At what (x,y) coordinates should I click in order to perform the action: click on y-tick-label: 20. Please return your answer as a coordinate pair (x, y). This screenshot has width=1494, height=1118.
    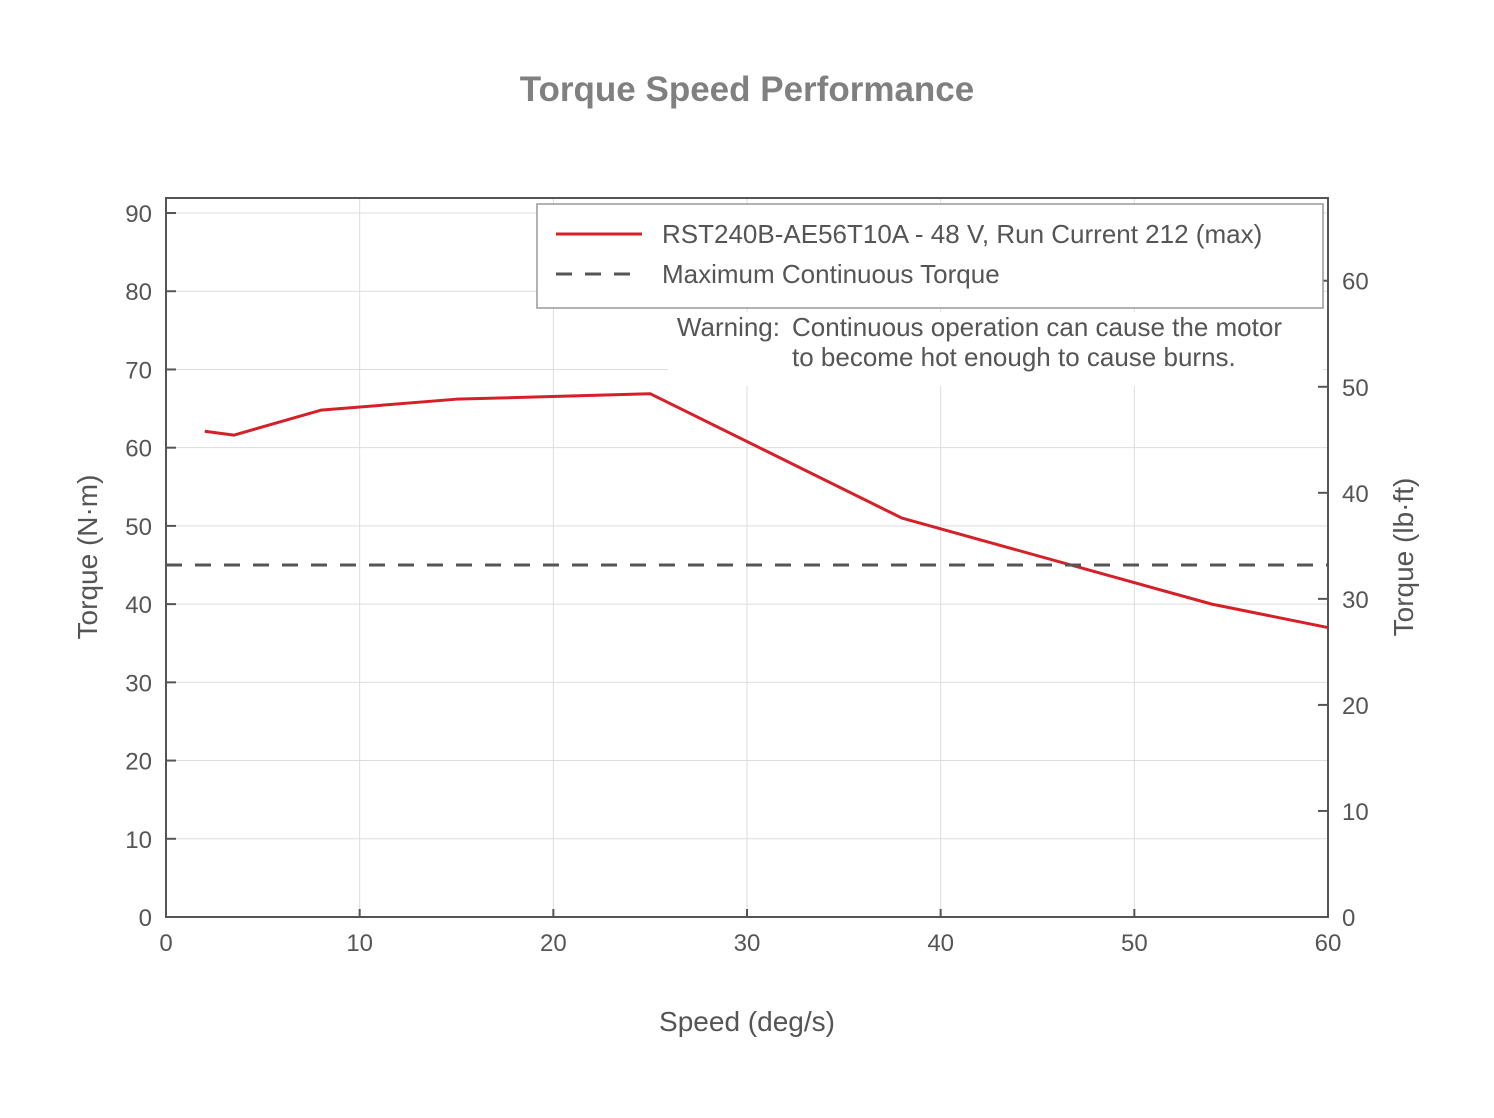
    Looking at the image, I should click on (138, 762).